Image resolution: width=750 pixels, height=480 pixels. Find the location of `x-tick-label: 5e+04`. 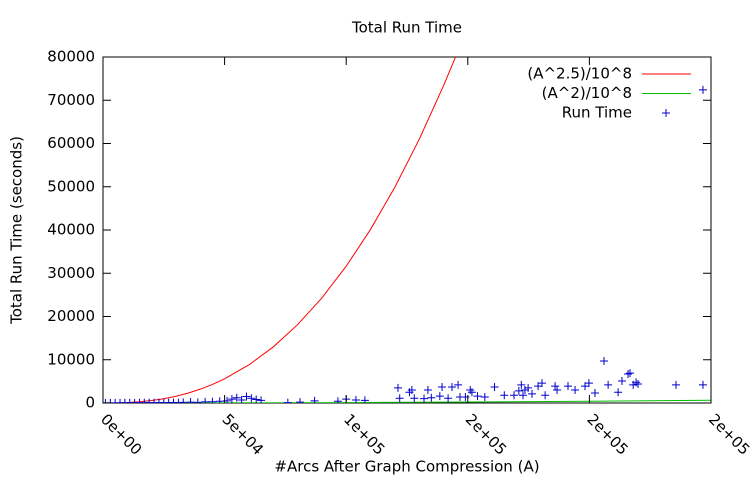

x-tick-label: 5e+04 is located at coordinates (243, 434).